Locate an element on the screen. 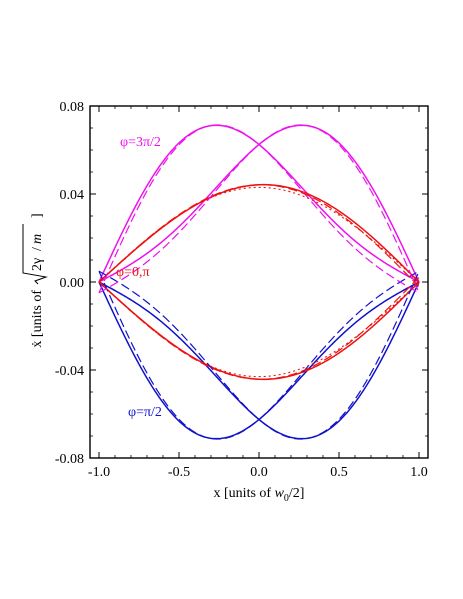 The image size is (463, 599). x-tick-label: 1.0 is located at coordinates (419, 472).